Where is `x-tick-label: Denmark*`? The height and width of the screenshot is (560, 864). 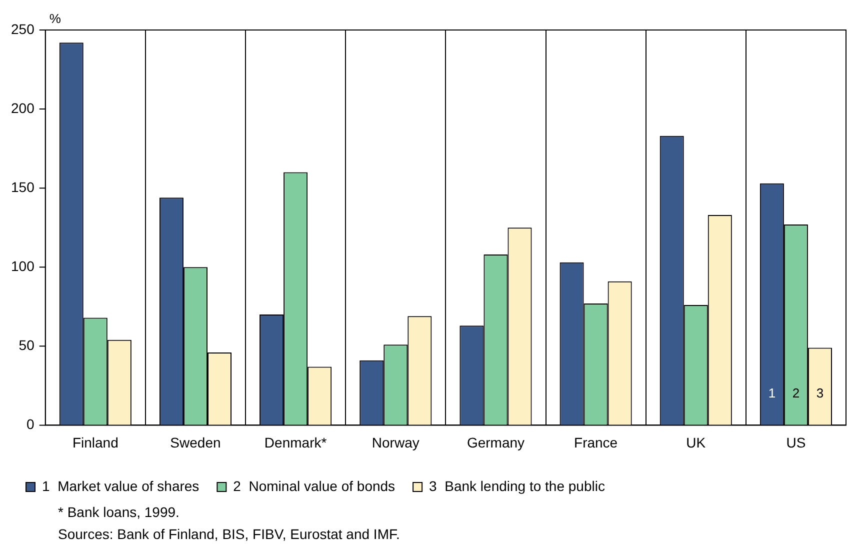
x-tick-label: Denmark* is located at coordinates (296, 442).